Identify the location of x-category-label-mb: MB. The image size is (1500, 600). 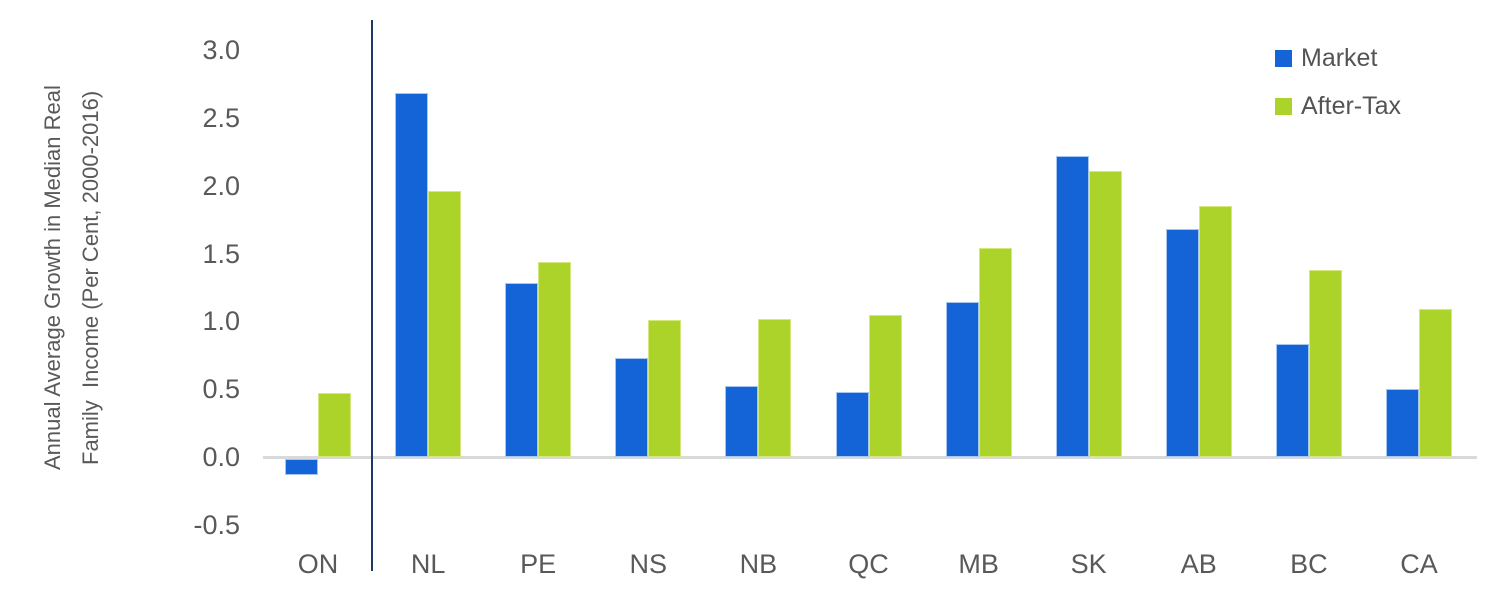
(978, 564).